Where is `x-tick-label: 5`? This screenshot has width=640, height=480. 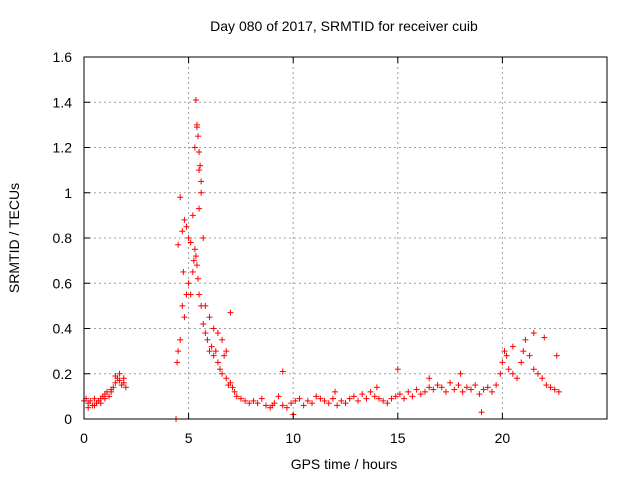 x-tick-label: 5 is located at coordinates (189, 438).